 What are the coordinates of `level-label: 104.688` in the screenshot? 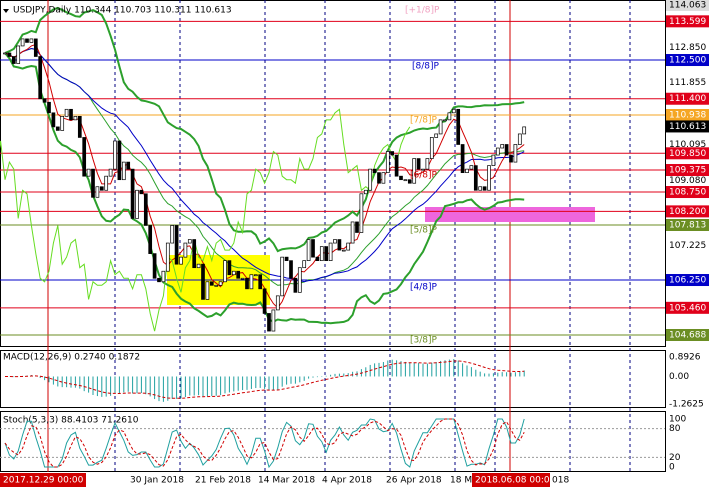 It's located at (687, 336).